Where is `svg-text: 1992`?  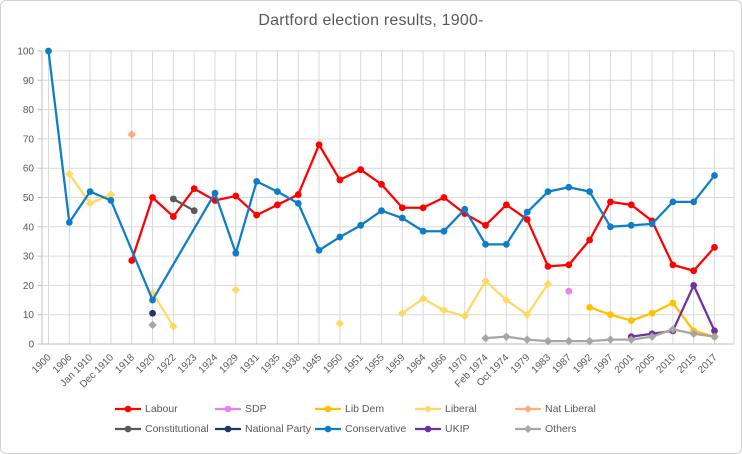
svg-text: 1992 is located at coordinates (583, 364).